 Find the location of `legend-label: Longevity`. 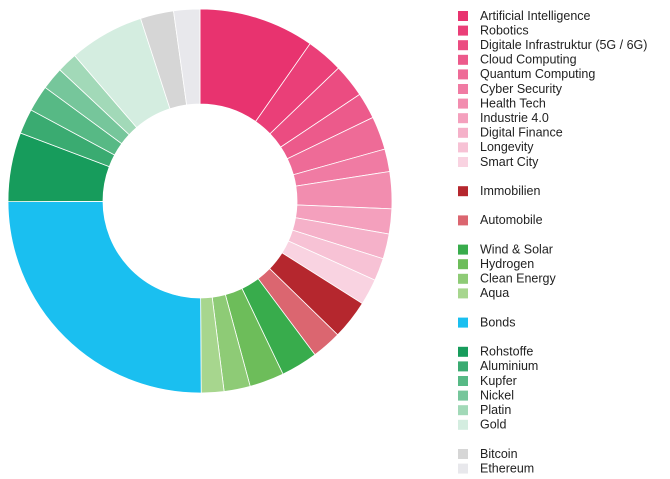

legend-label: Longevity is located at coordinates (507, 147).